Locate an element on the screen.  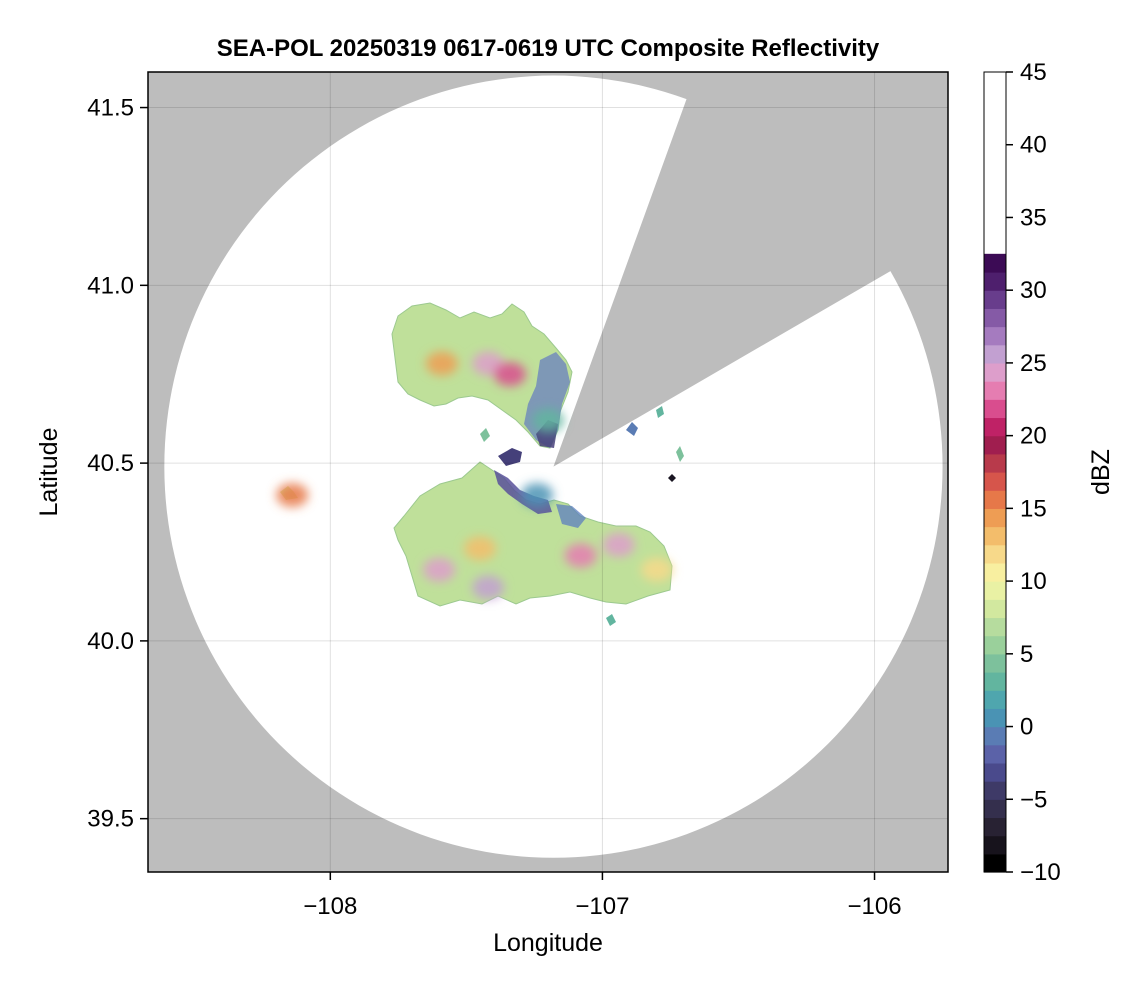
colorbar-tick-label: 10 is located at coordinates (1033, 581).